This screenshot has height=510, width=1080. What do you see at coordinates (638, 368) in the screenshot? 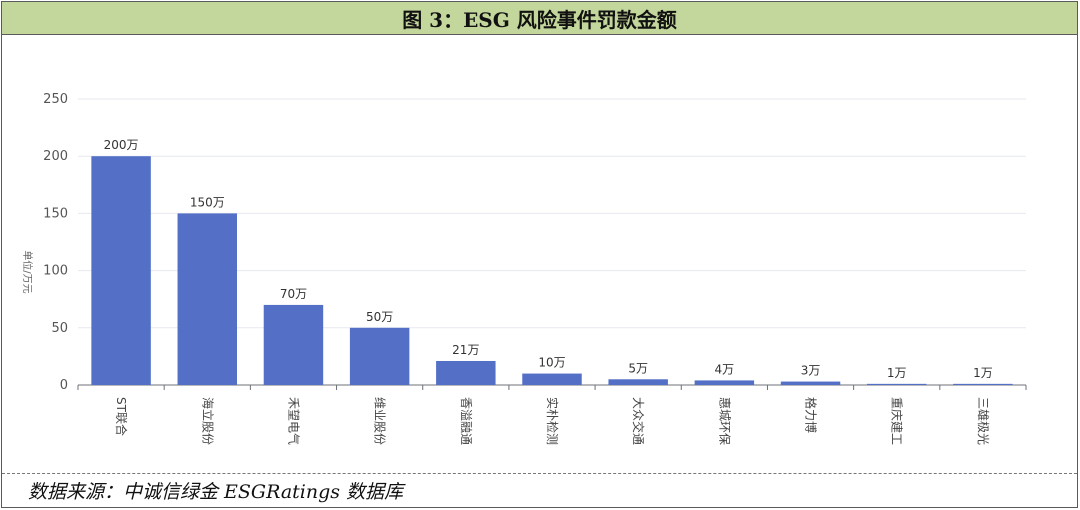
I see `bar-value-label: 5万` at bounding box center [638, 368].